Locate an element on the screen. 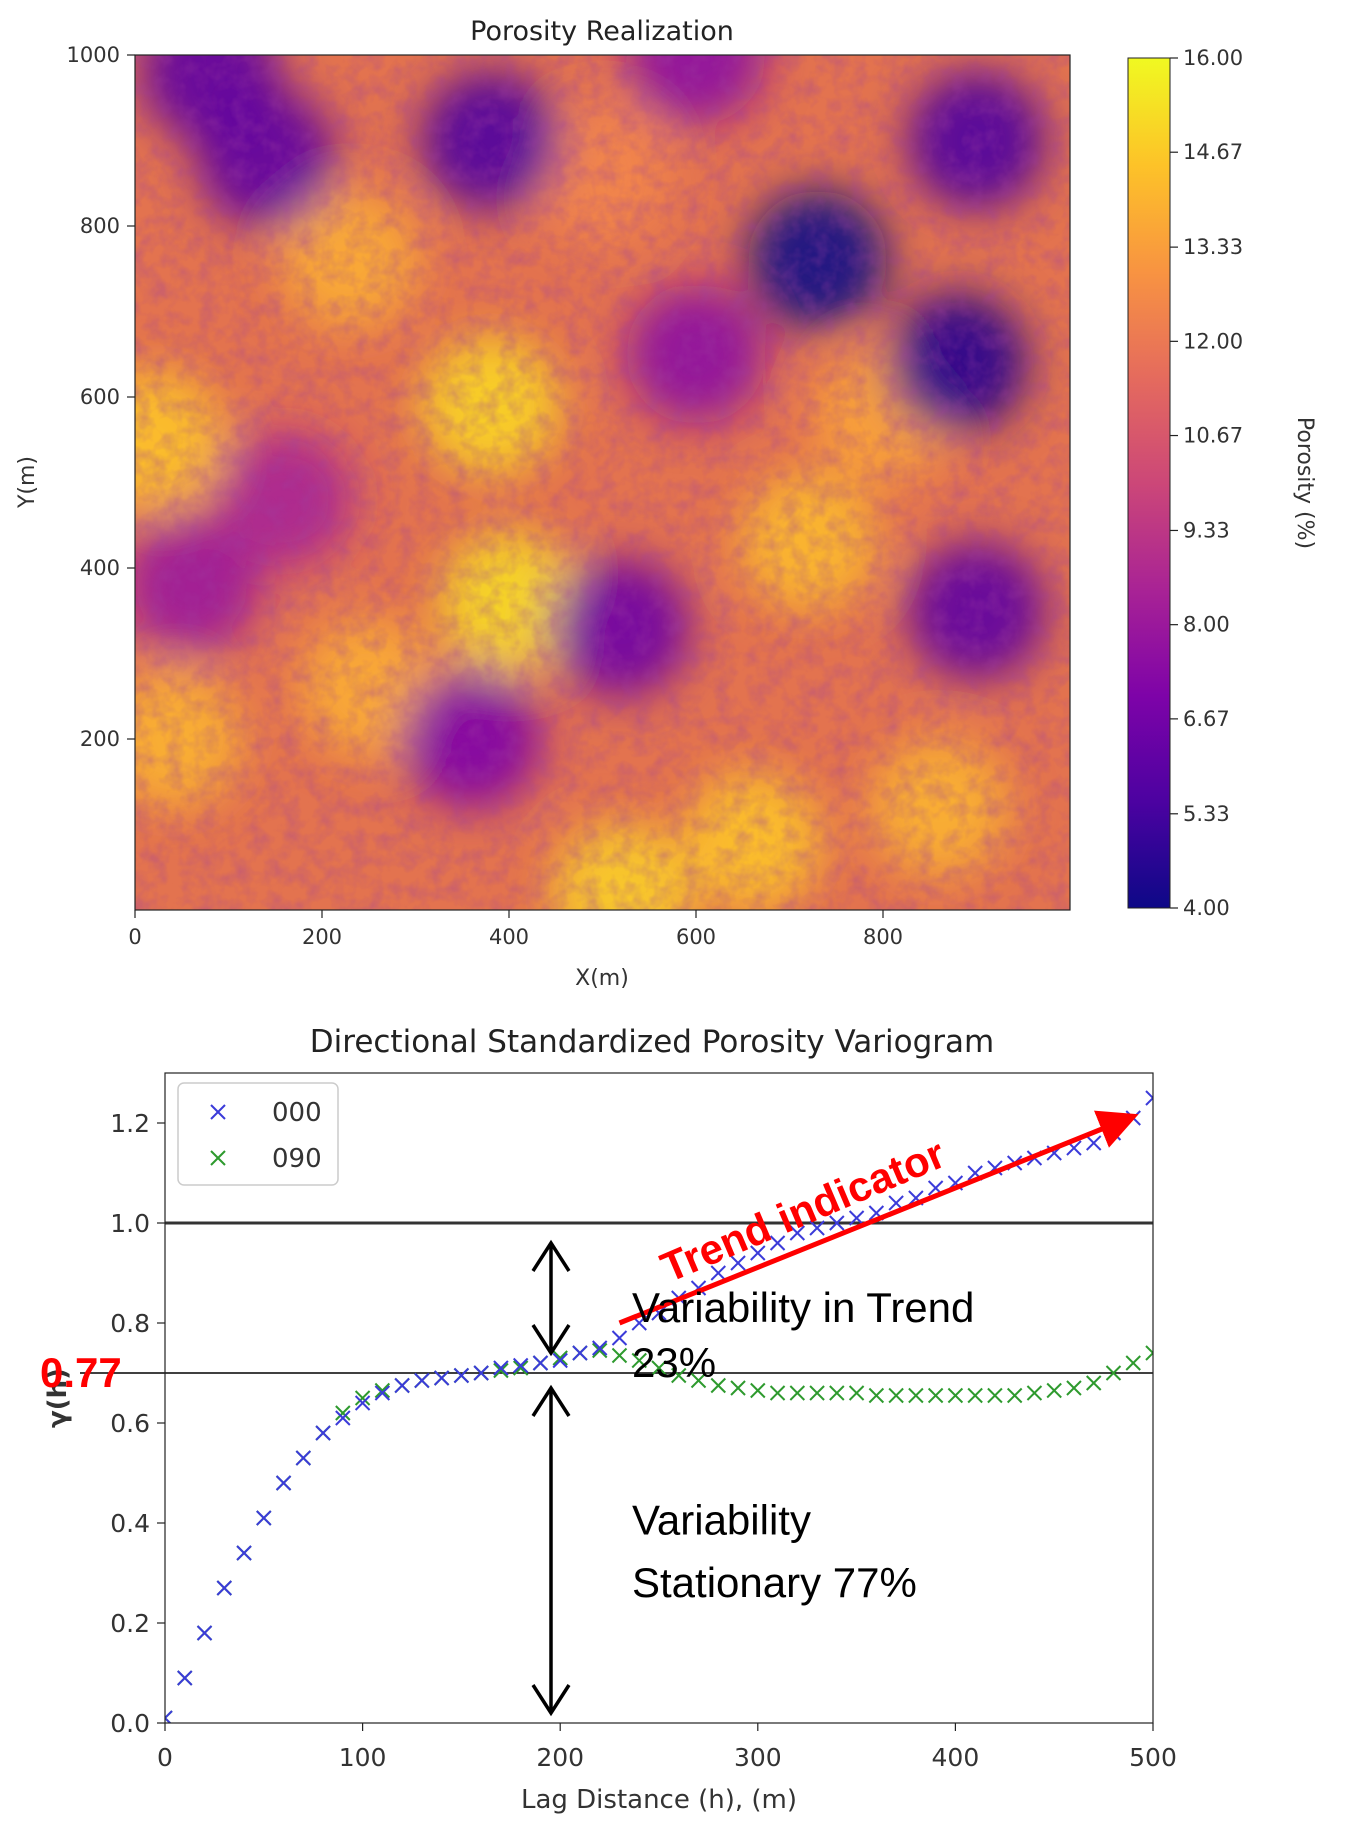  variogram-y-tick-label: 0.8 is located at coordinates (130, 1323).